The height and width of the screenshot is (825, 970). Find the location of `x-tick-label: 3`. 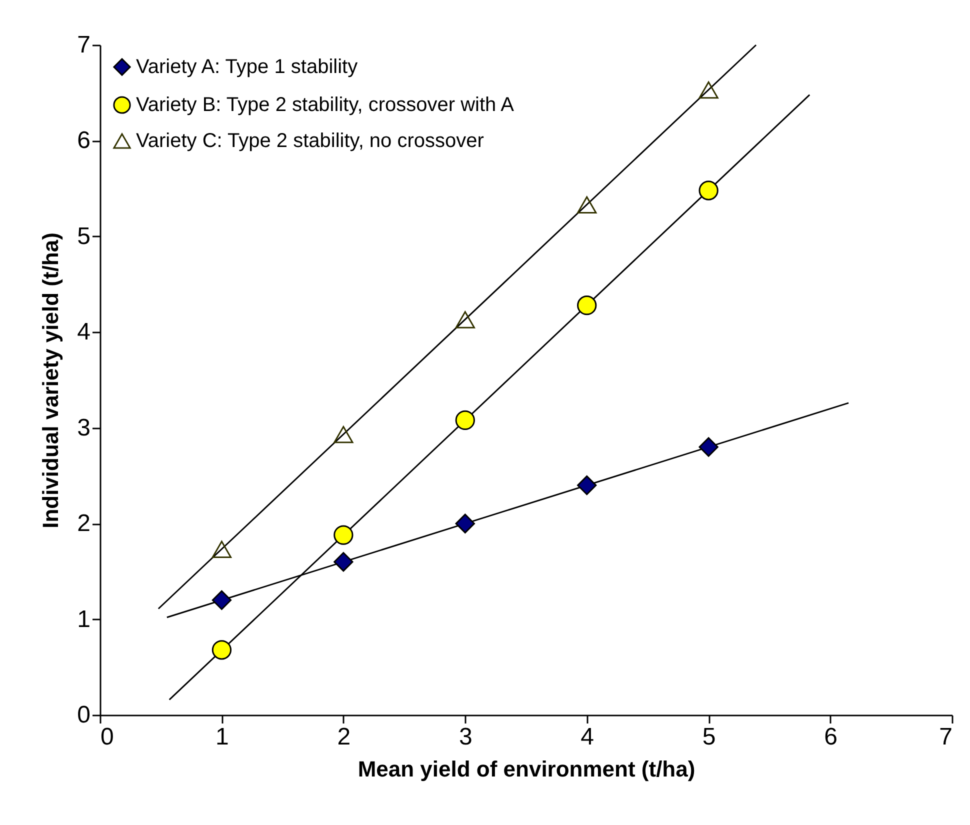

x-tick-label: 3 is located at coordinates (465, 737).